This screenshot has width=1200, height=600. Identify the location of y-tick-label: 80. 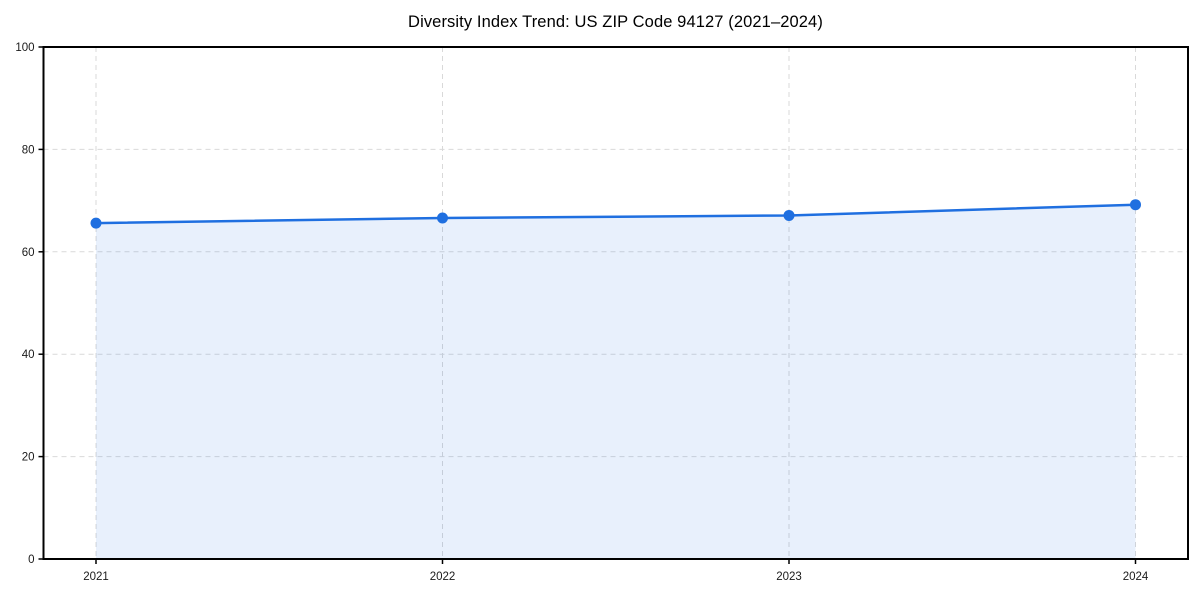
(28, 150).